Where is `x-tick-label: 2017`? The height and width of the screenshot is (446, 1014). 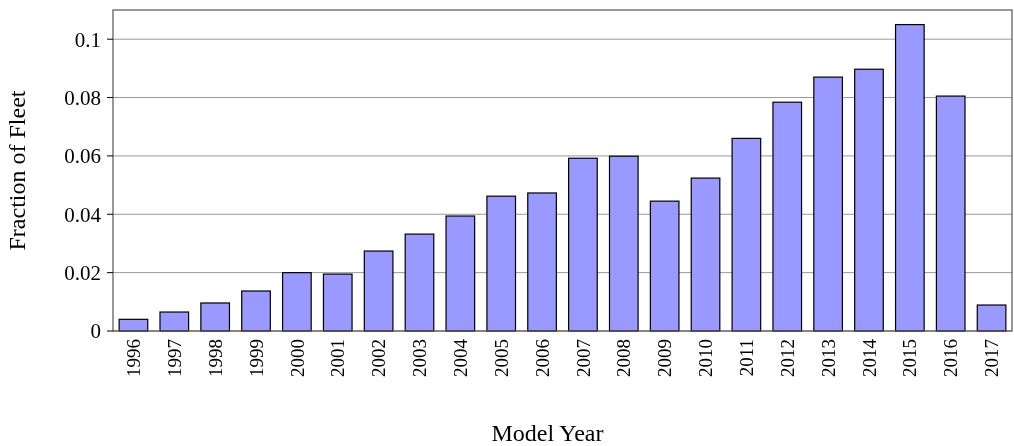 x-tick-label: 2017 is located at coordinates (992, 358).